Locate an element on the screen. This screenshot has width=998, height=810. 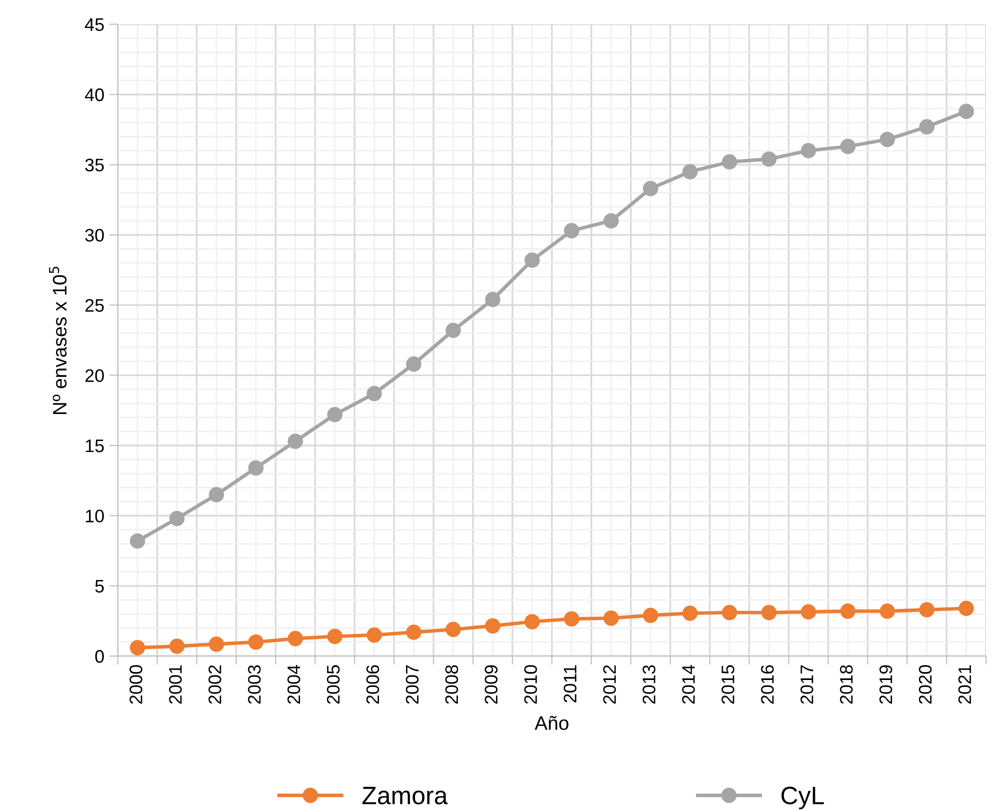
x-tick-label: 2020 is located at coordinates (925, 684).